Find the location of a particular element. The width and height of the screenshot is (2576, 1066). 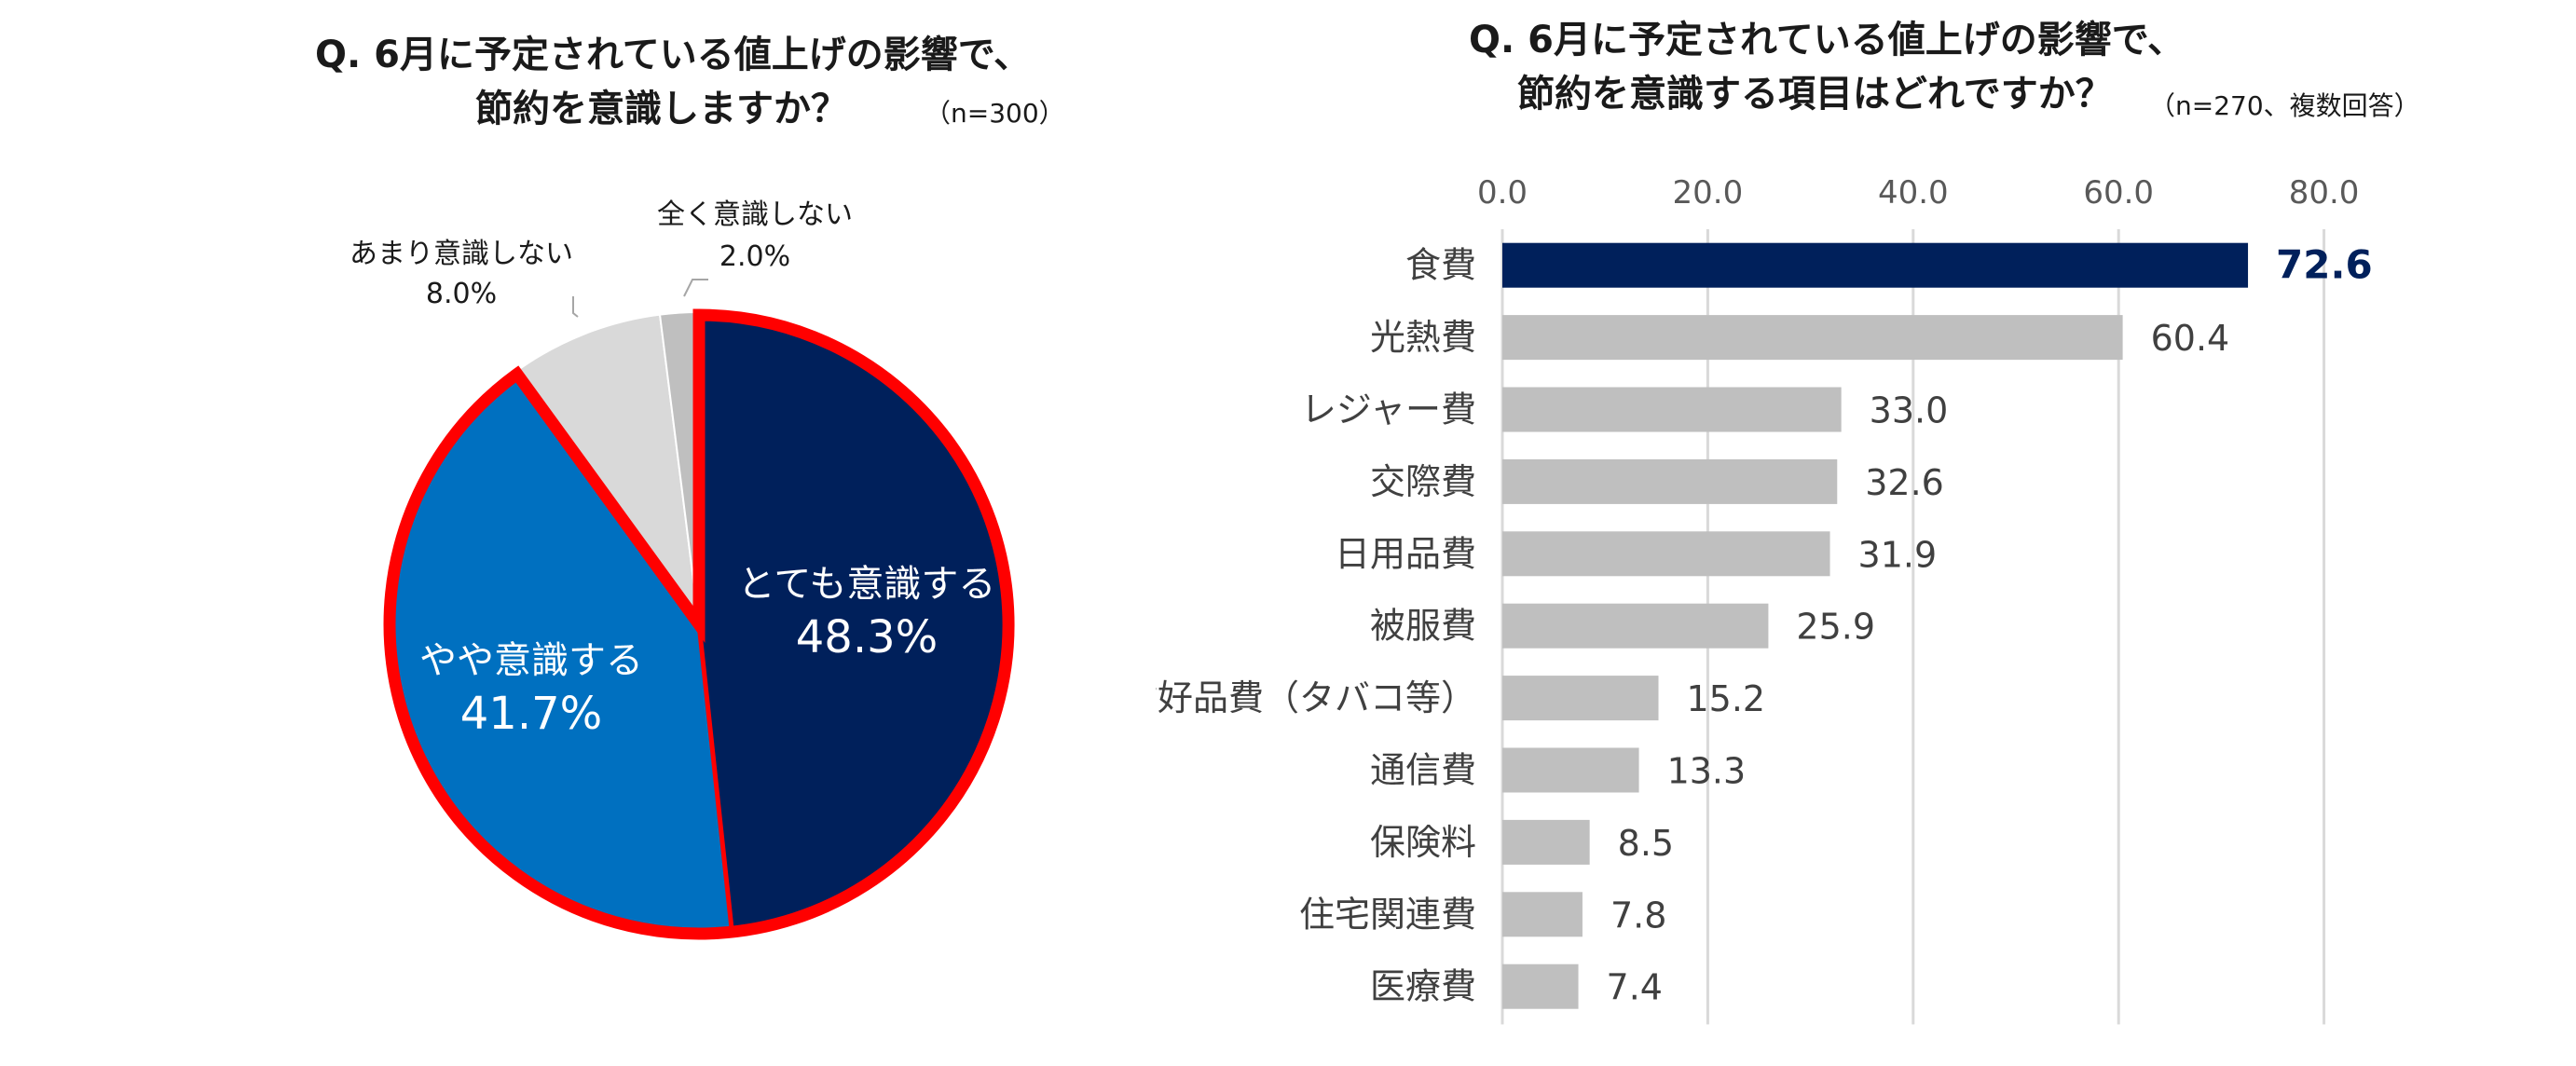

pie-slice-label-2: あまり意識しない is located at coordinates (461, 254).